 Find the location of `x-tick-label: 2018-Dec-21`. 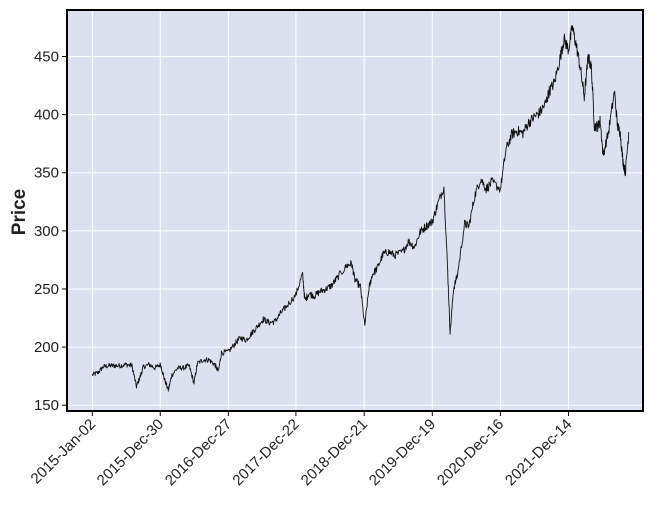

x-tick-label: 2018-Dec-21 is located at coordinates (334, 452).